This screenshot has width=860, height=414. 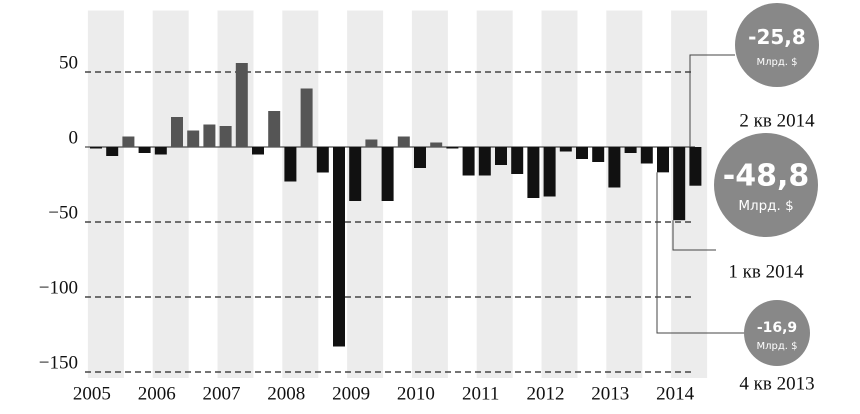 What do you see at coordinates (777, 120) in the screenshot?
I see `callout-period: 2 кв 2014` at bounding box center [777, 120].